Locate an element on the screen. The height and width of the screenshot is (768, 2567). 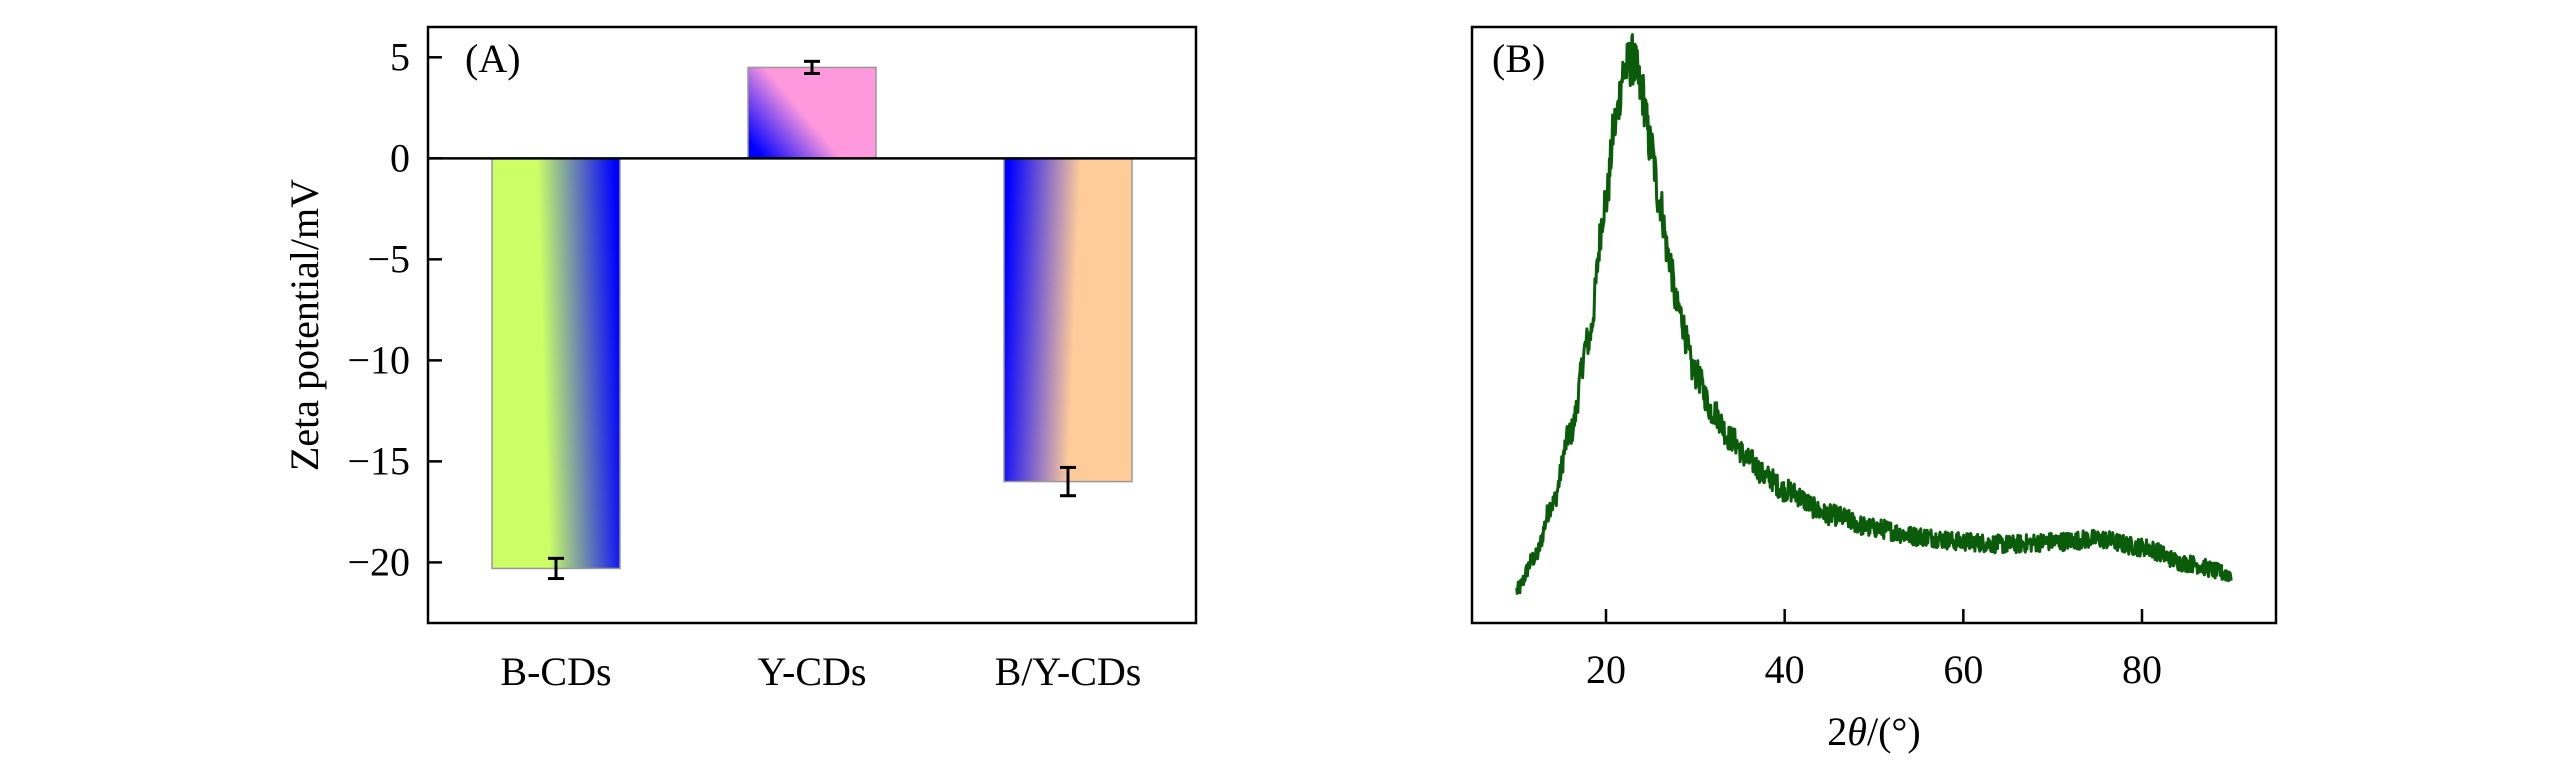
x-tick-label: 40 is located at coordinates (1785, 669).